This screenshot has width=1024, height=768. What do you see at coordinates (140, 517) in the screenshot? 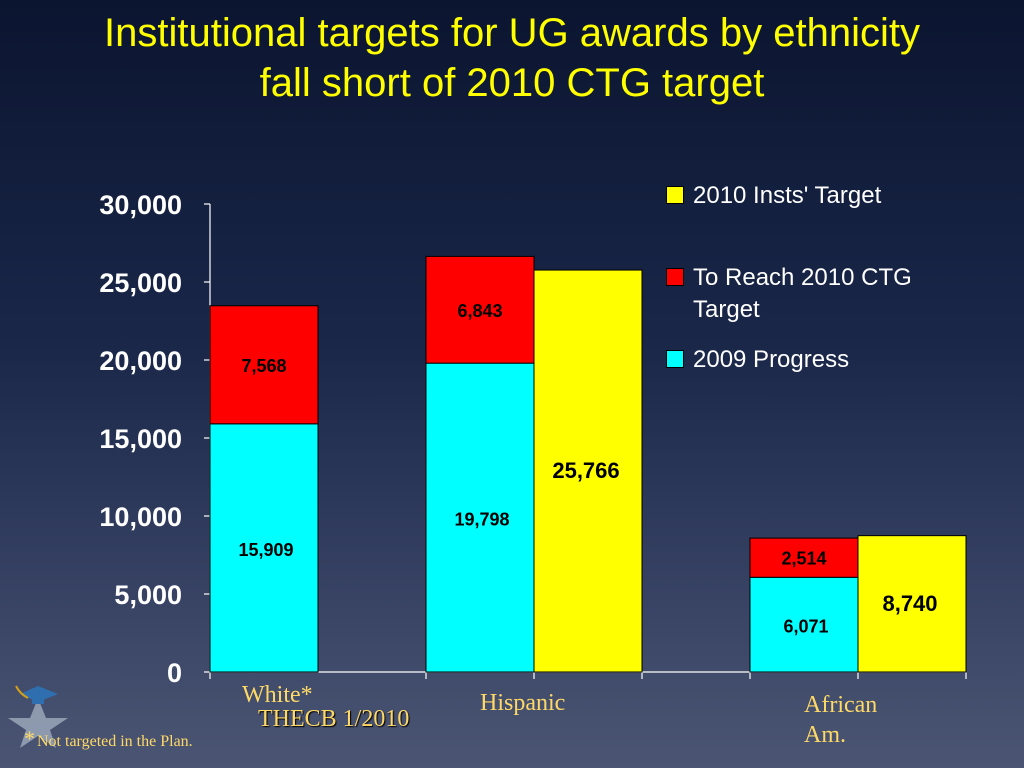
I see `y-tick-label: 10,000` at bounding box center [140, 517].